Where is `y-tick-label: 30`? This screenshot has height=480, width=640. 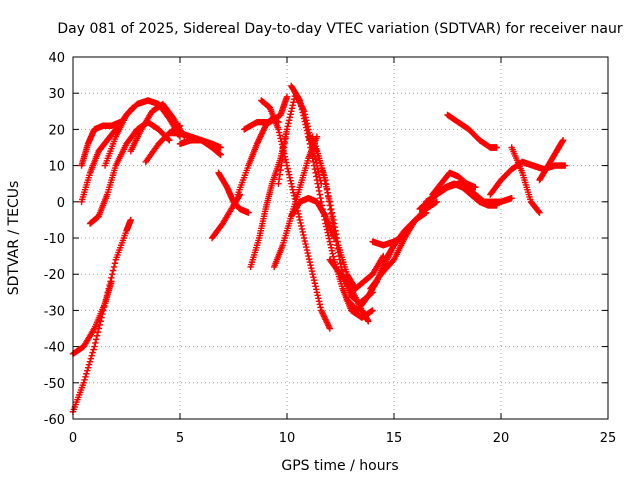
y-tick-label: 30 is located at coordinates (56, 94).